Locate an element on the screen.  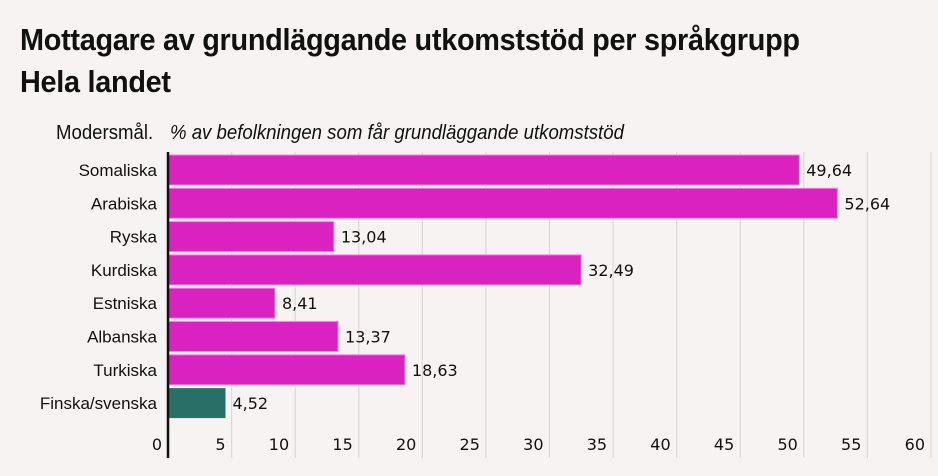
value-label: 49,64 is located at coordinates (829, 170).